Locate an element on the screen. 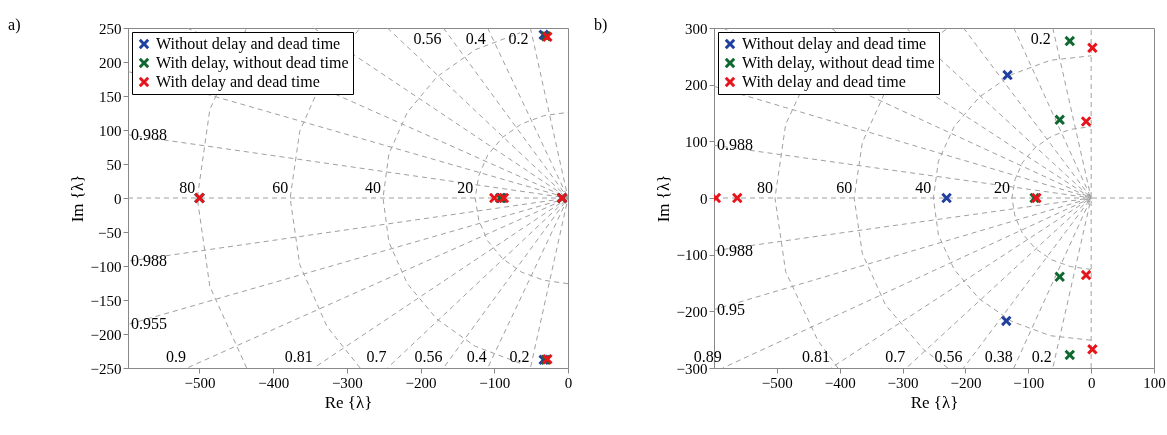  annotation: 0.9 is located at coordinates (175, 356).